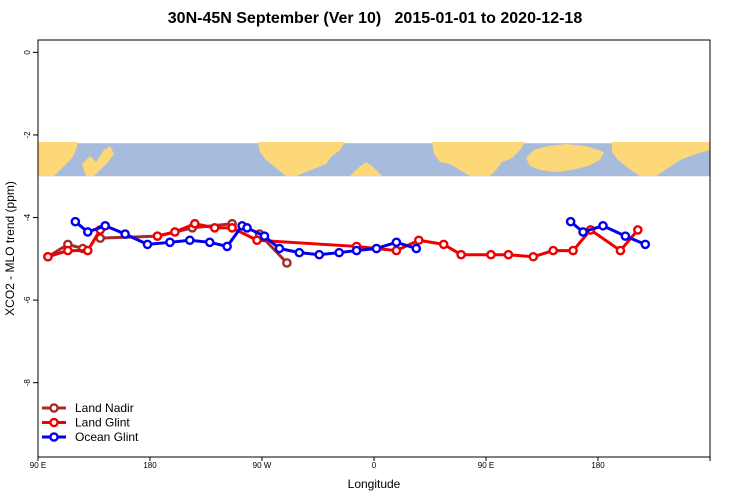 This screenshot has width=750, height=500. What do you see at coordinates (27, 52) in the screenshot?
I see `y-tick-label-0: 0` at bounding box center [27, 52].